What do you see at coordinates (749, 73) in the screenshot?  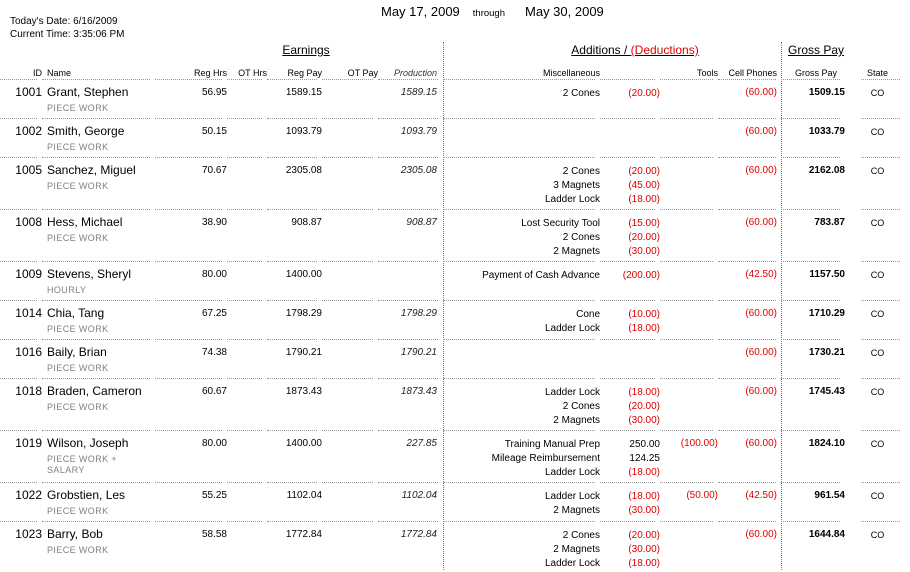 I see `col-header-cell-phones: Cell Phones` at bounding box center [749, 73].